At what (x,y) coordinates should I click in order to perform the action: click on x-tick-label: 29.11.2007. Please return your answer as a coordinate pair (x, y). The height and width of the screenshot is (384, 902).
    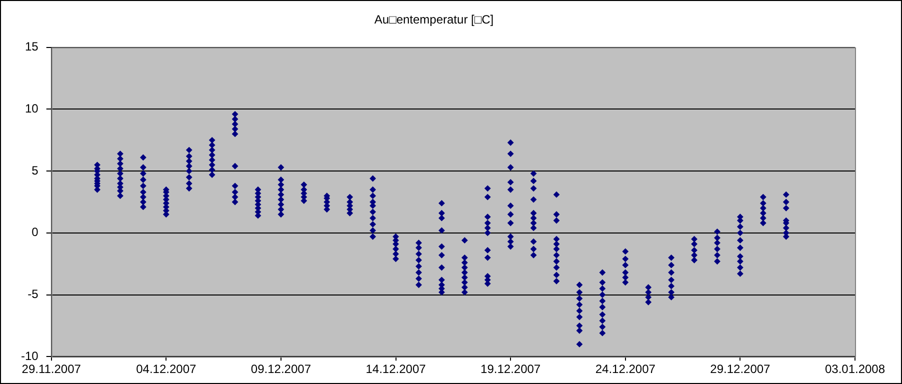
    Looking at the image, I should click on (52, 369).